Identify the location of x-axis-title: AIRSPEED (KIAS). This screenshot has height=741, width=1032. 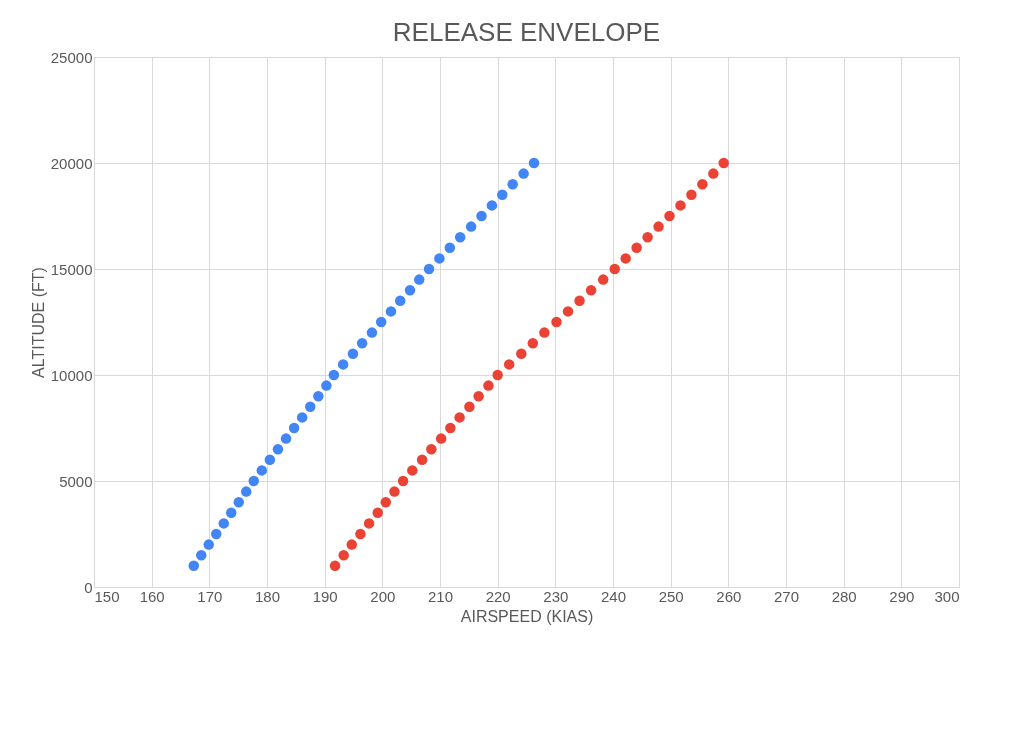
(527, 616).